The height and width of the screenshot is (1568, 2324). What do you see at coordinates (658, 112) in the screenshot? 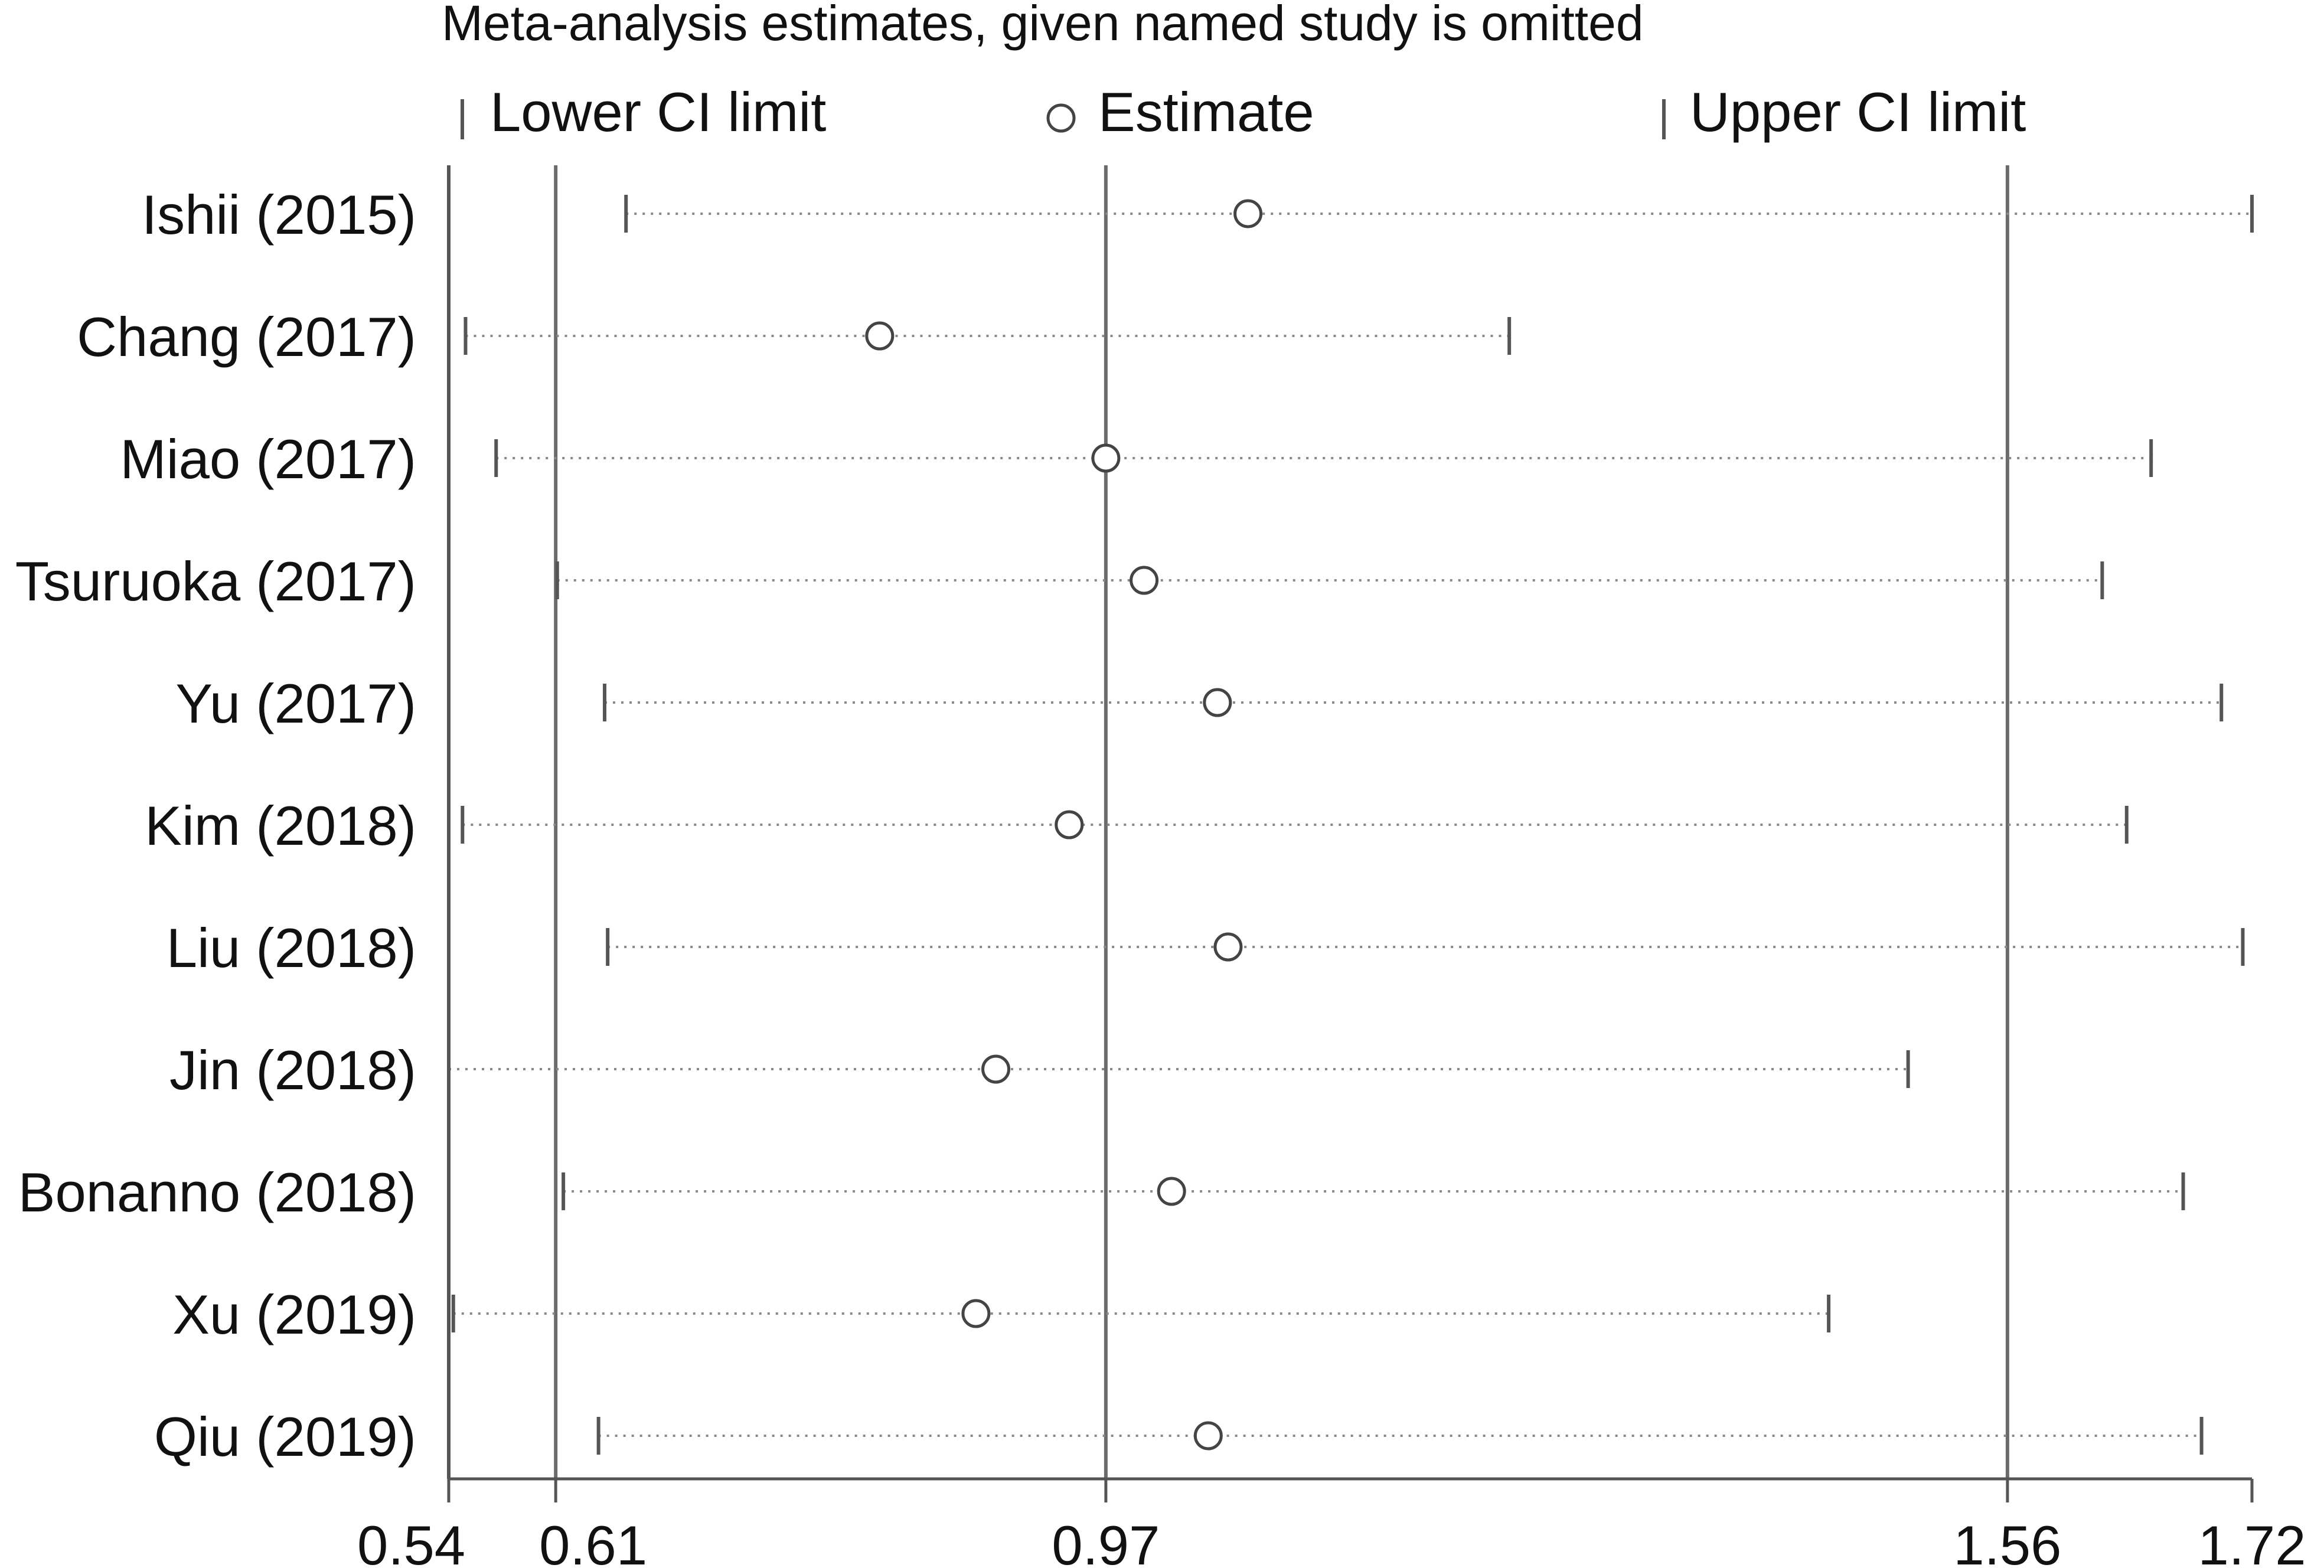
I see `legend-lower-label: Lower CI limit` at bounding box center [658, 112].